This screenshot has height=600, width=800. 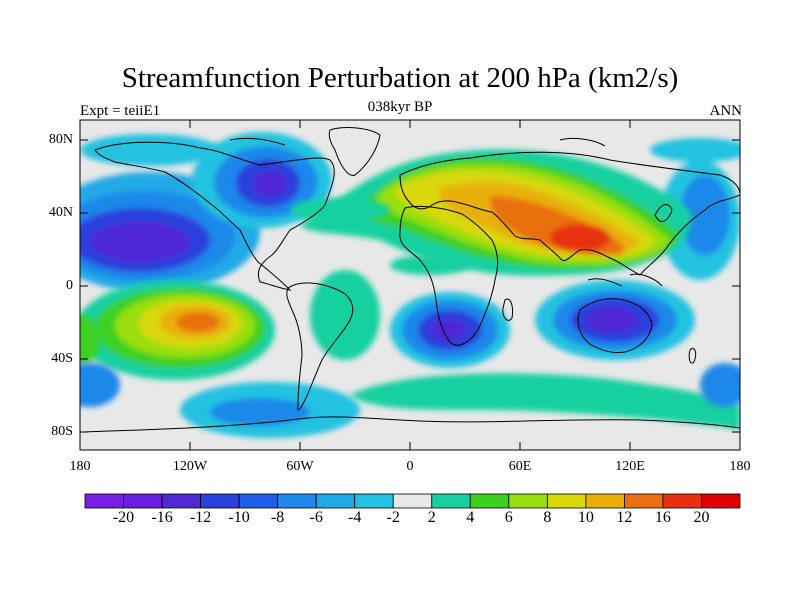 I want to click on lon-label-60e: 60E, so click(x=520, y=466).